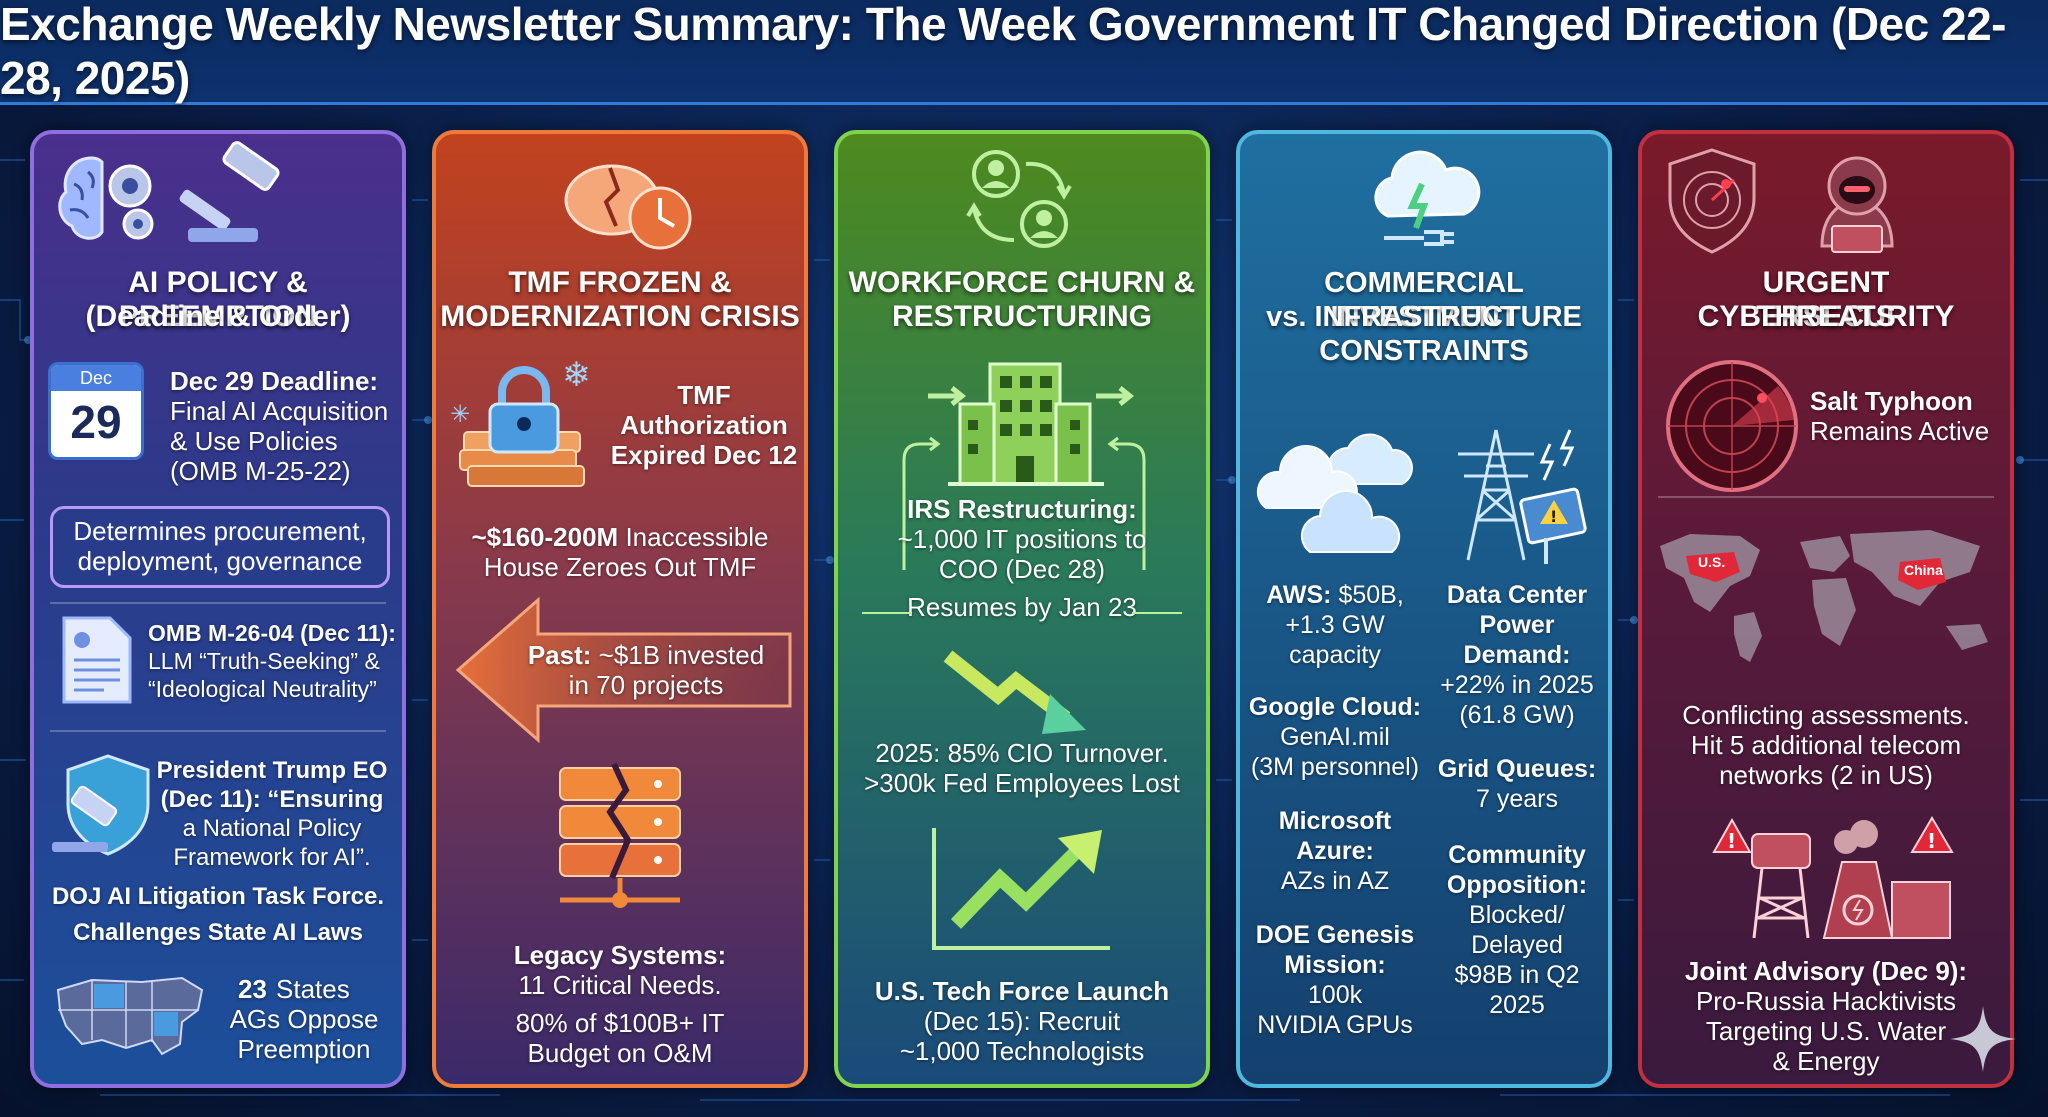 Image resolution: width=2048 pixels, height=1117 pixels. What do you see at coordinates (96, 378) in the screenshot?
I see `calendar-month: Dec` at bounding box center [96, 378].